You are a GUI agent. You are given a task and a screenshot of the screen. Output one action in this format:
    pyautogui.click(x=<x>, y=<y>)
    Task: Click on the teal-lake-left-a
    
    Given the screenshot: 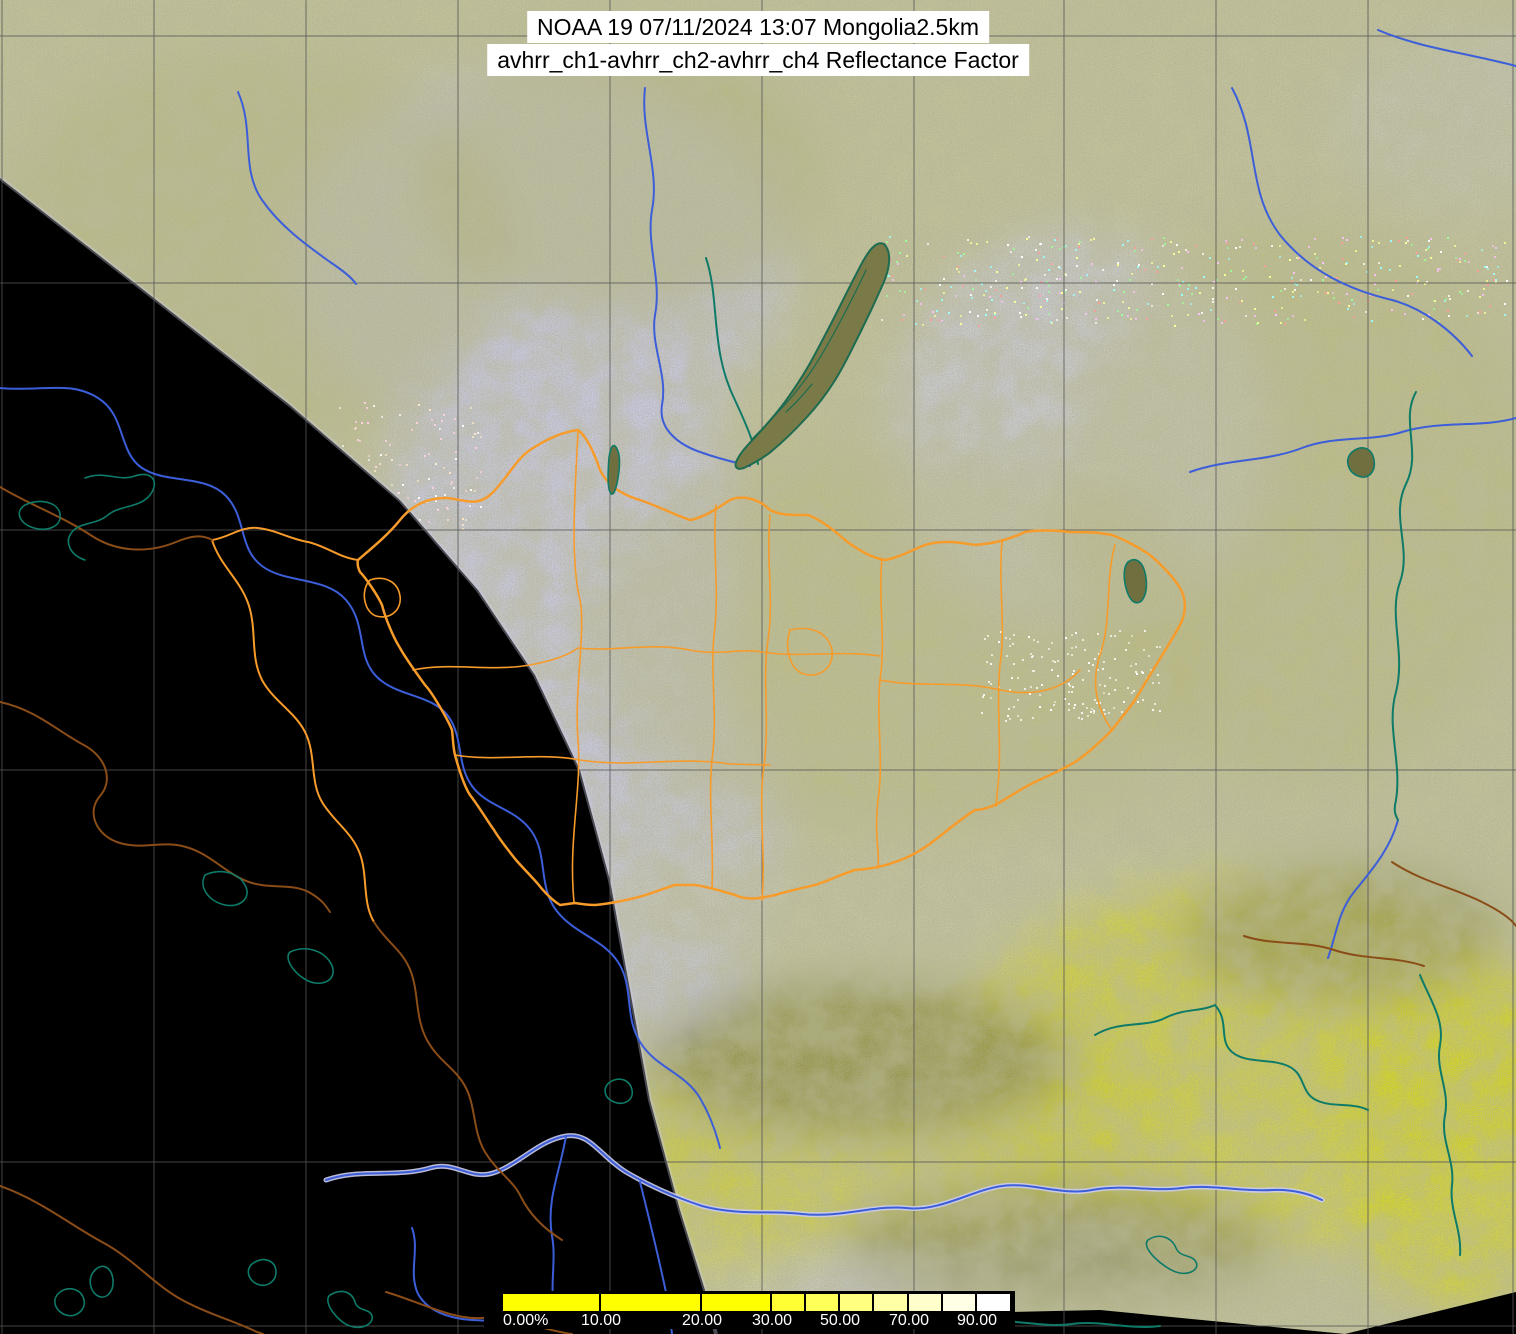 What is the action you would take?
    pyautogui.click(x=39, y=515)
    